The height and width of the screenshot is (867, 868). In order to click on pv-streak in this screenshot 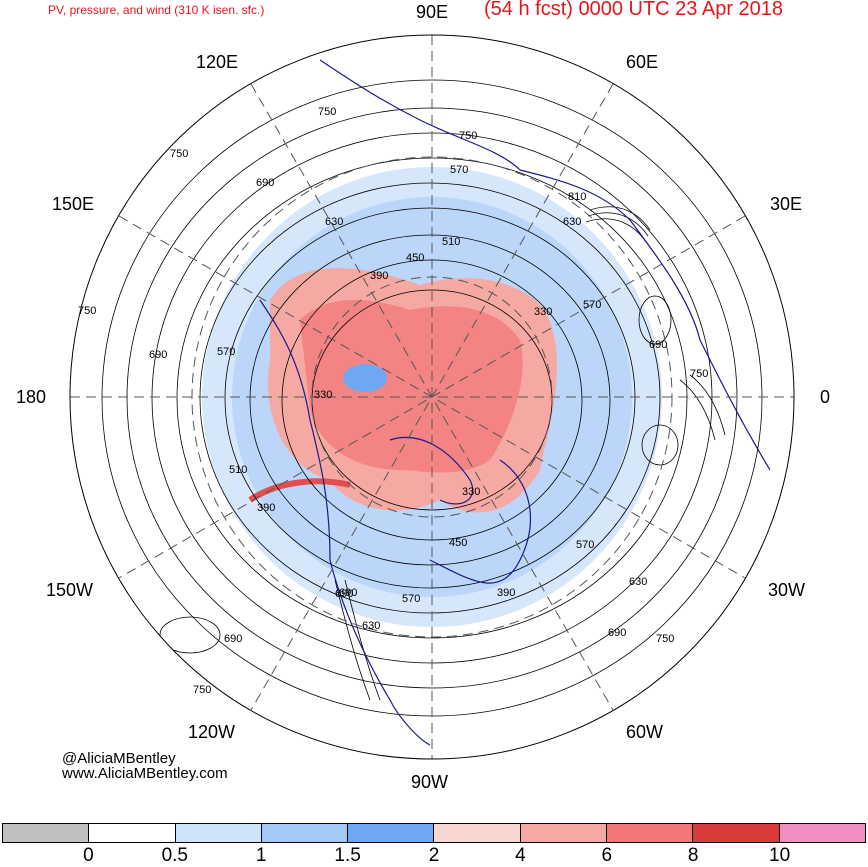, I will do `click(299, 490)`.